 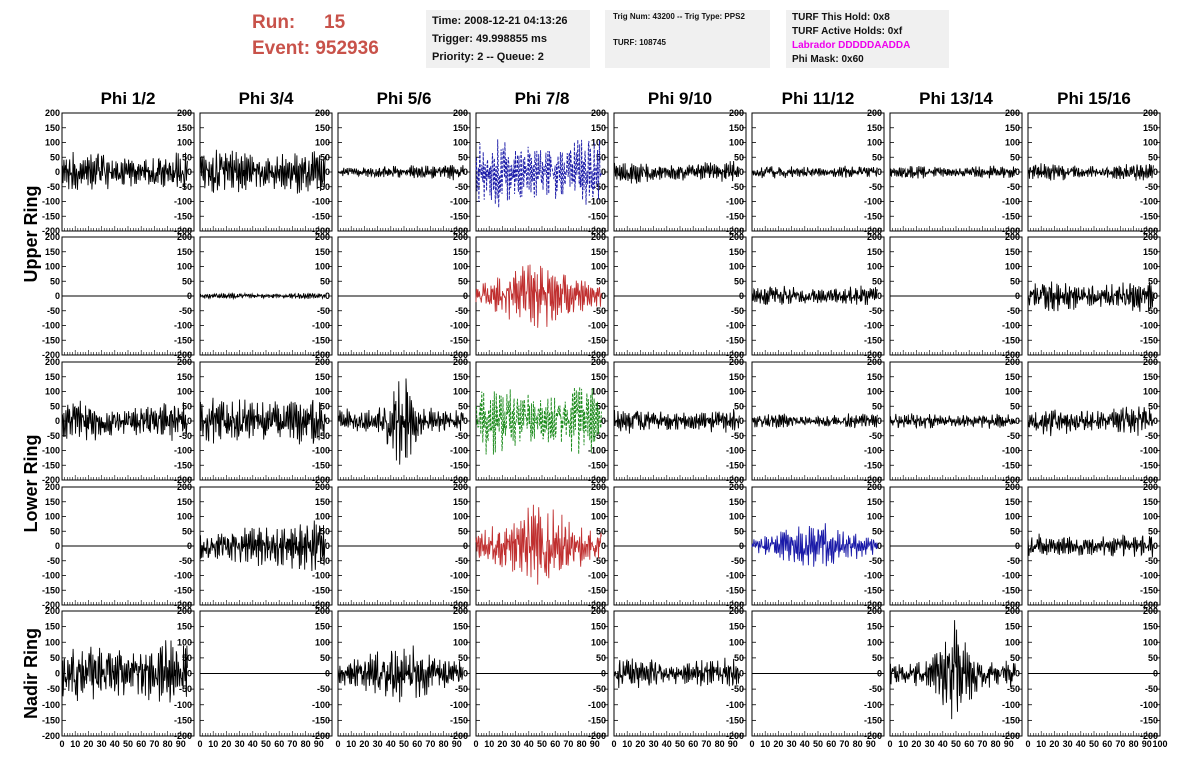 What do you see at coordinates (61, 744) in the screenshot?
I see `x-tick-label: 0` at bounding box center [61, 744].